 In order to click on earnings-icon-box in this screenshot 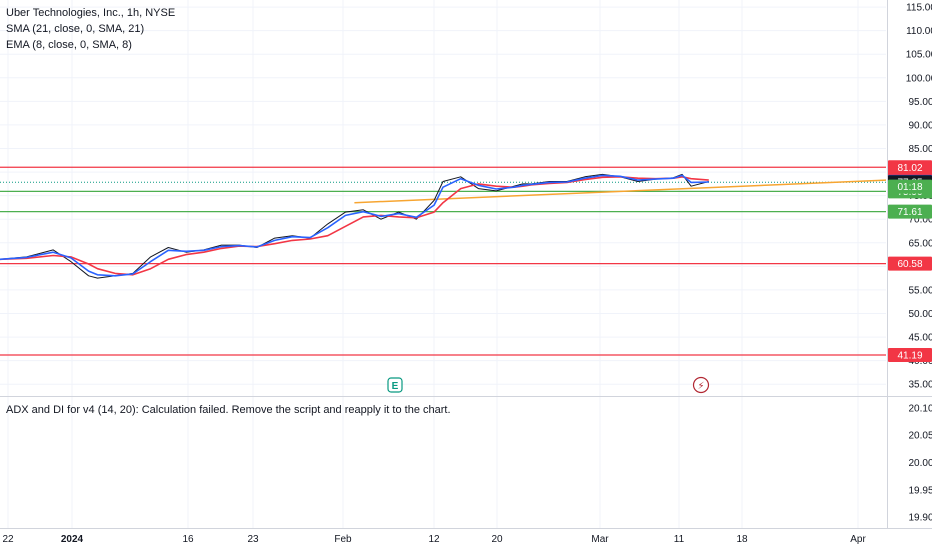, I will do `click(395, 385)`.